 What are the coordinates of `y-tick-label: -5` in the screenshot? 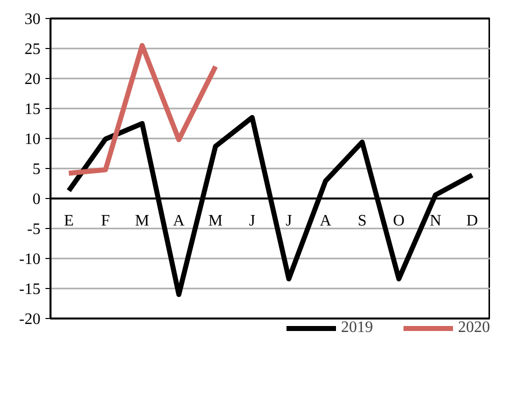 It's located at (33, 229).